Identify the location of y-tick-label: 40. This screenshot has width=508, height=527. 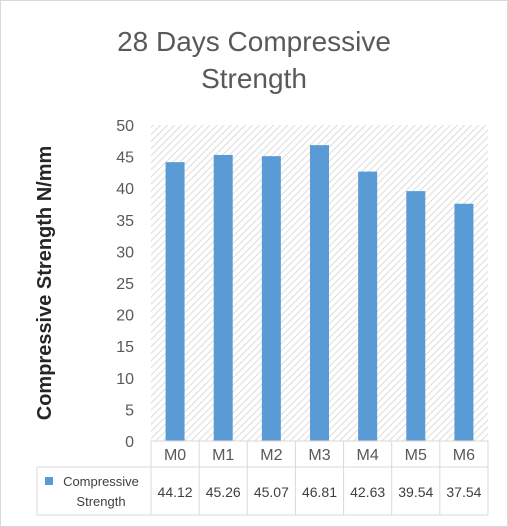
(125, 189).